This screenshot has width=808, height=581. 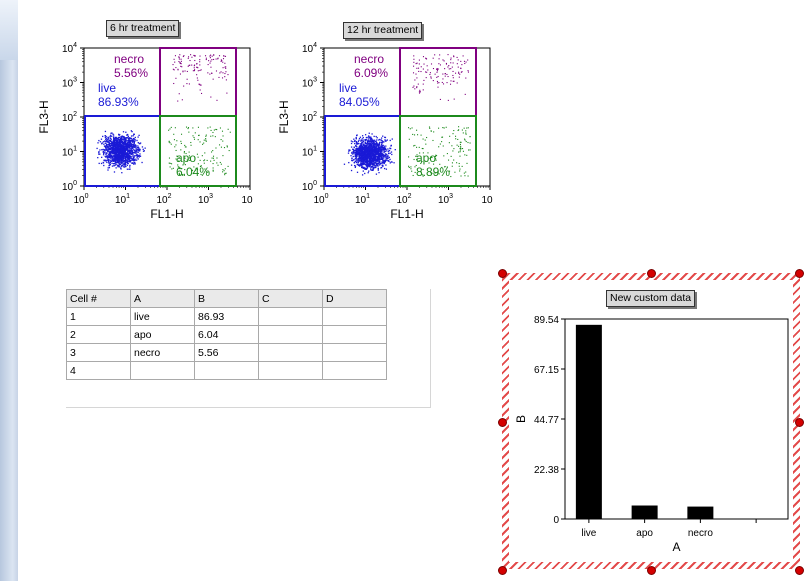 I want to click on table-cell: 6.04, so click(x=226, y=334).